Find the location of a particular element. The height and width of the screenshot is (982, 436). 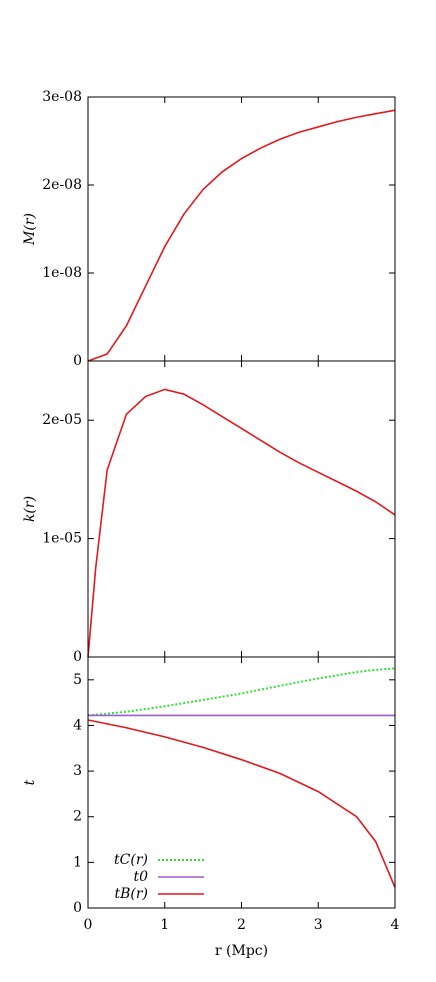

y-axis-label: k(r) is located at coordinates (30, 509).